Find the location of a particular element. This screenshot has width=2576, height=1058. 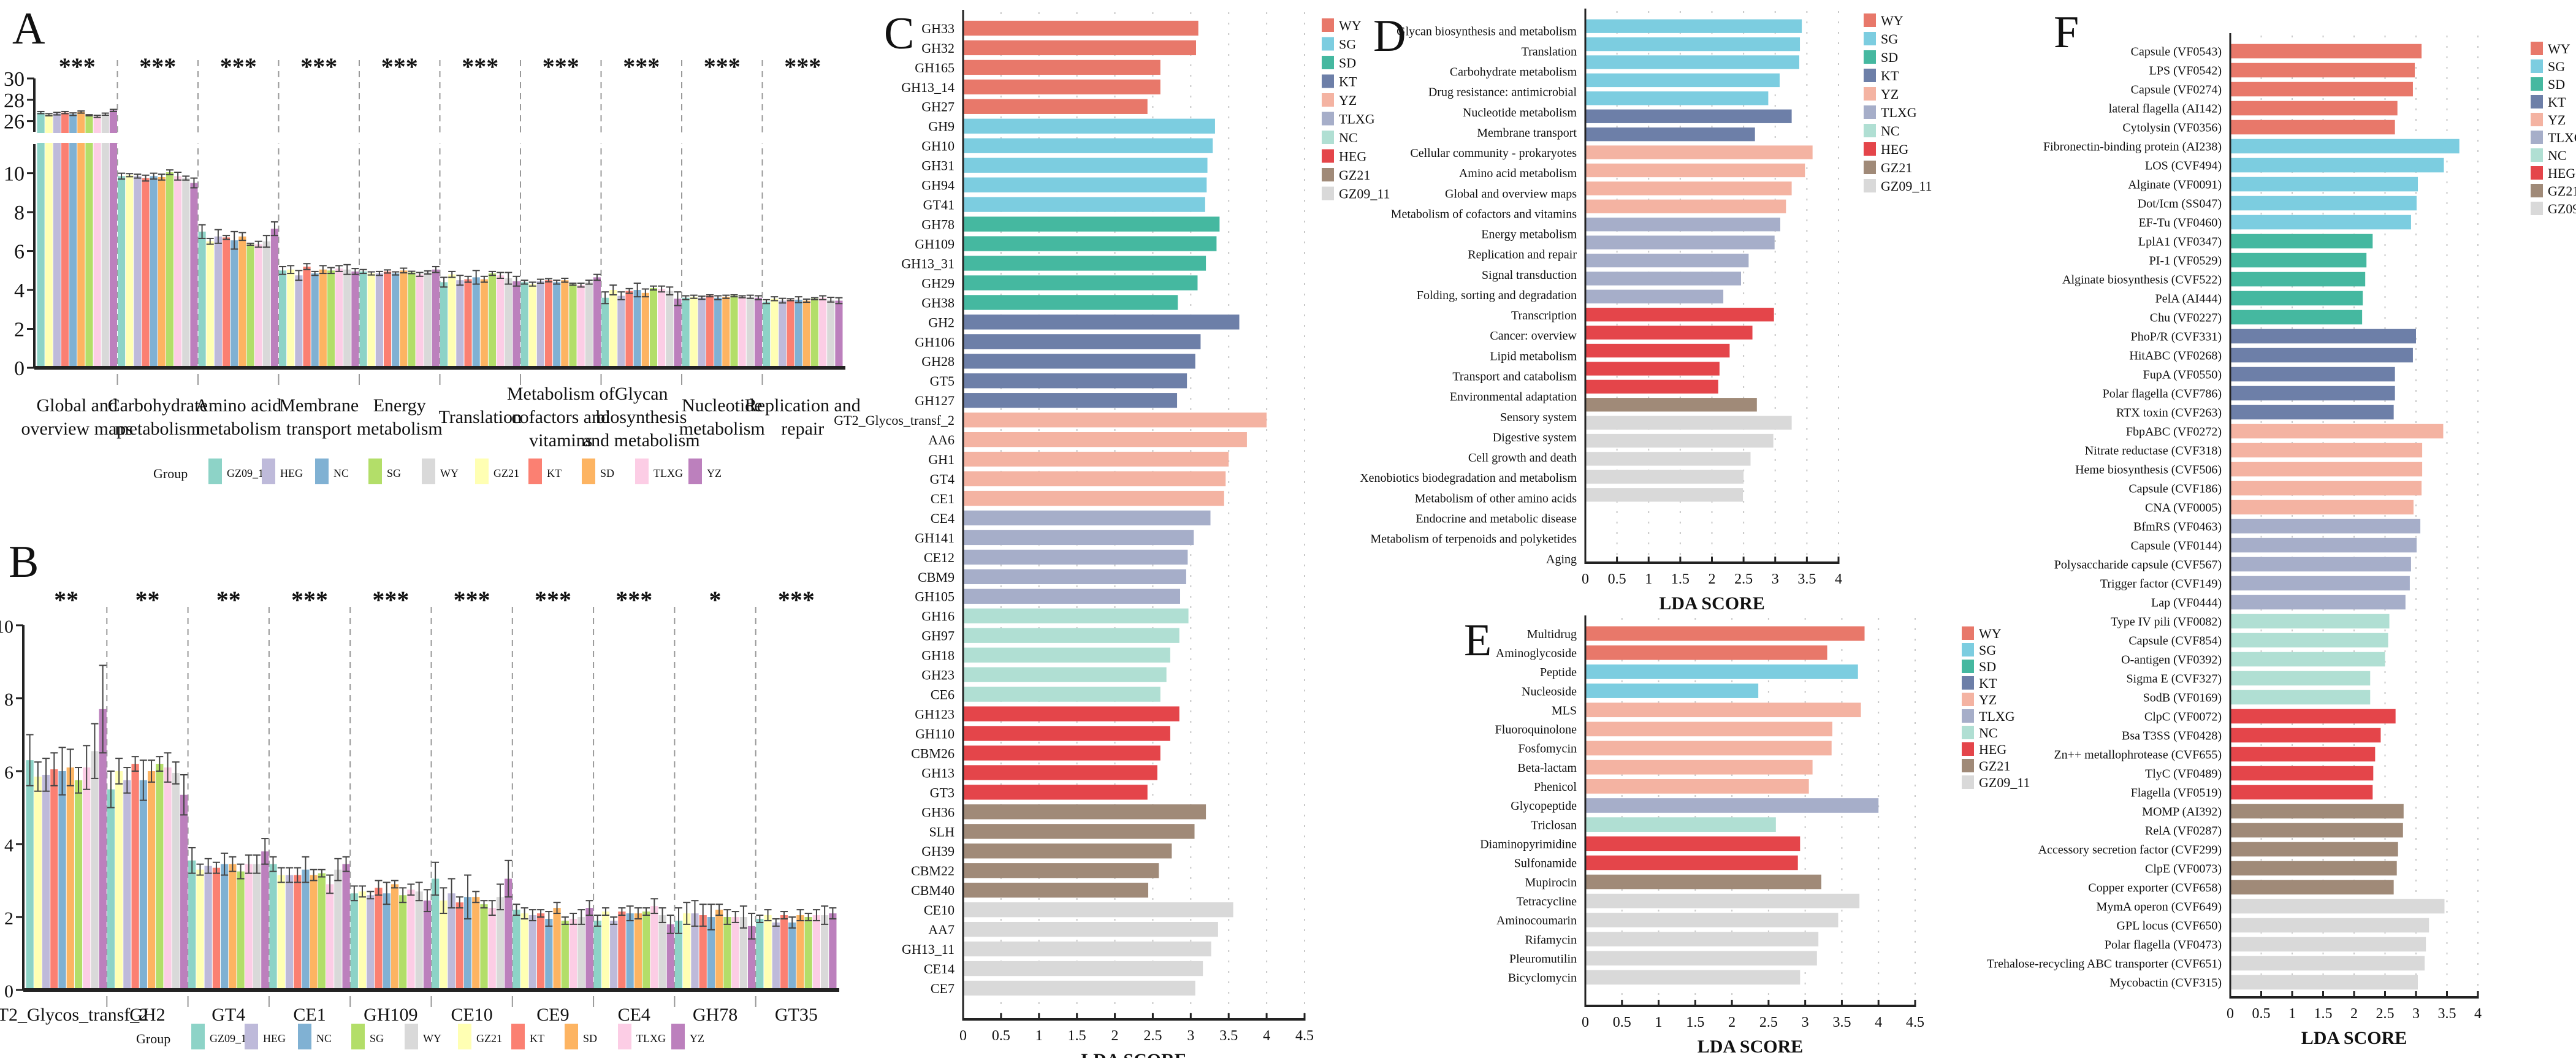

x-tick-label: 1 is located at coordinates (1039, 1036).